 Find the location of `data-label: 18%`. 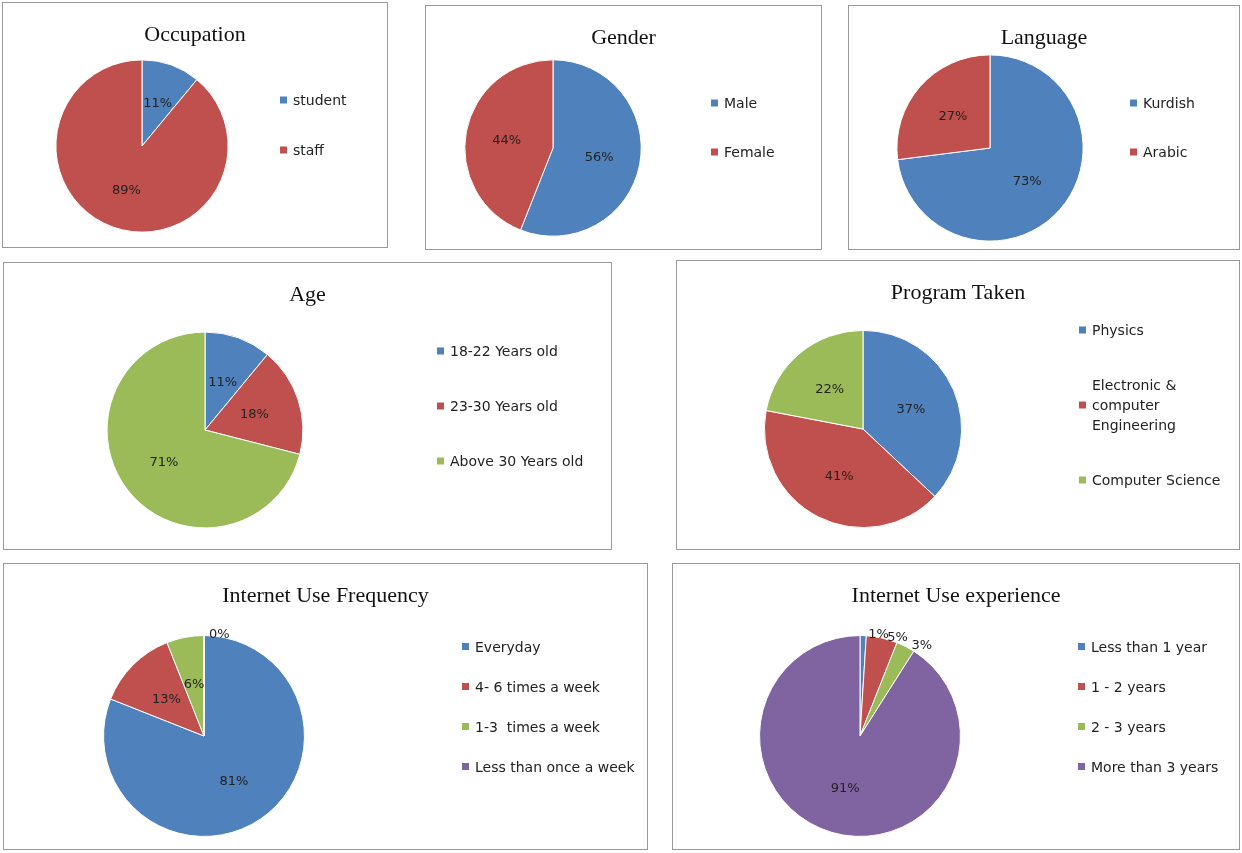

data-label: 18% is located at coordinates (254, 414).